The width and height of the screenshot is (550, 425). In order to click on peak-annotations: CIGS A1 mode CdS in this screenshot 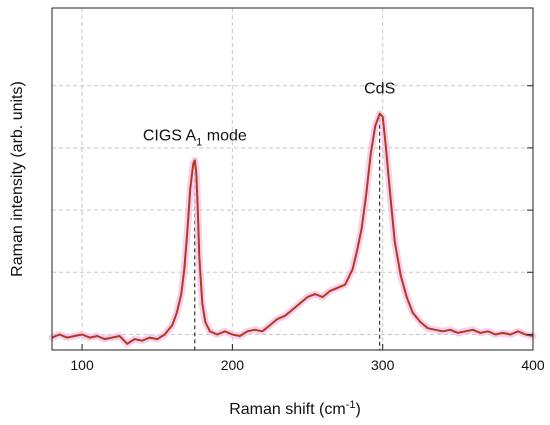, I will do `click(269, 115)`.